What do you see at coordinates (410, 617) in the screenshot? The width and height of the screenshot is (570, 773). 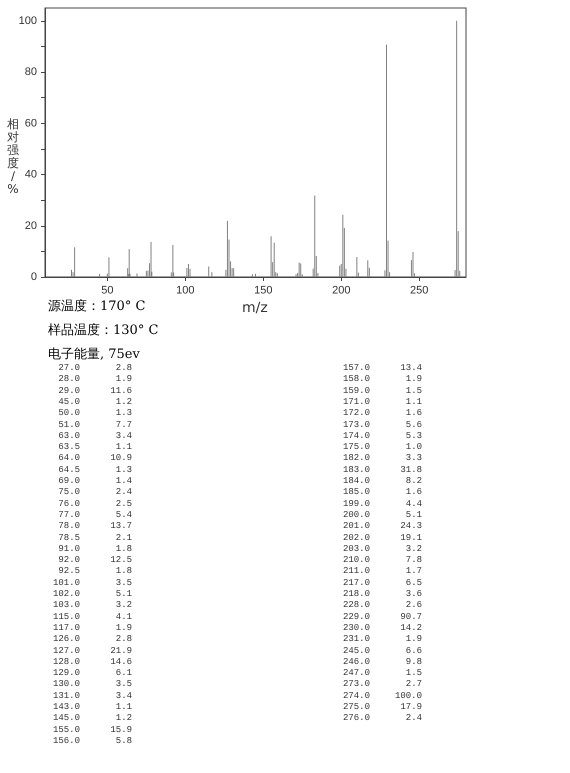 I see `text: 90.7` at bounding box center [410, 617].